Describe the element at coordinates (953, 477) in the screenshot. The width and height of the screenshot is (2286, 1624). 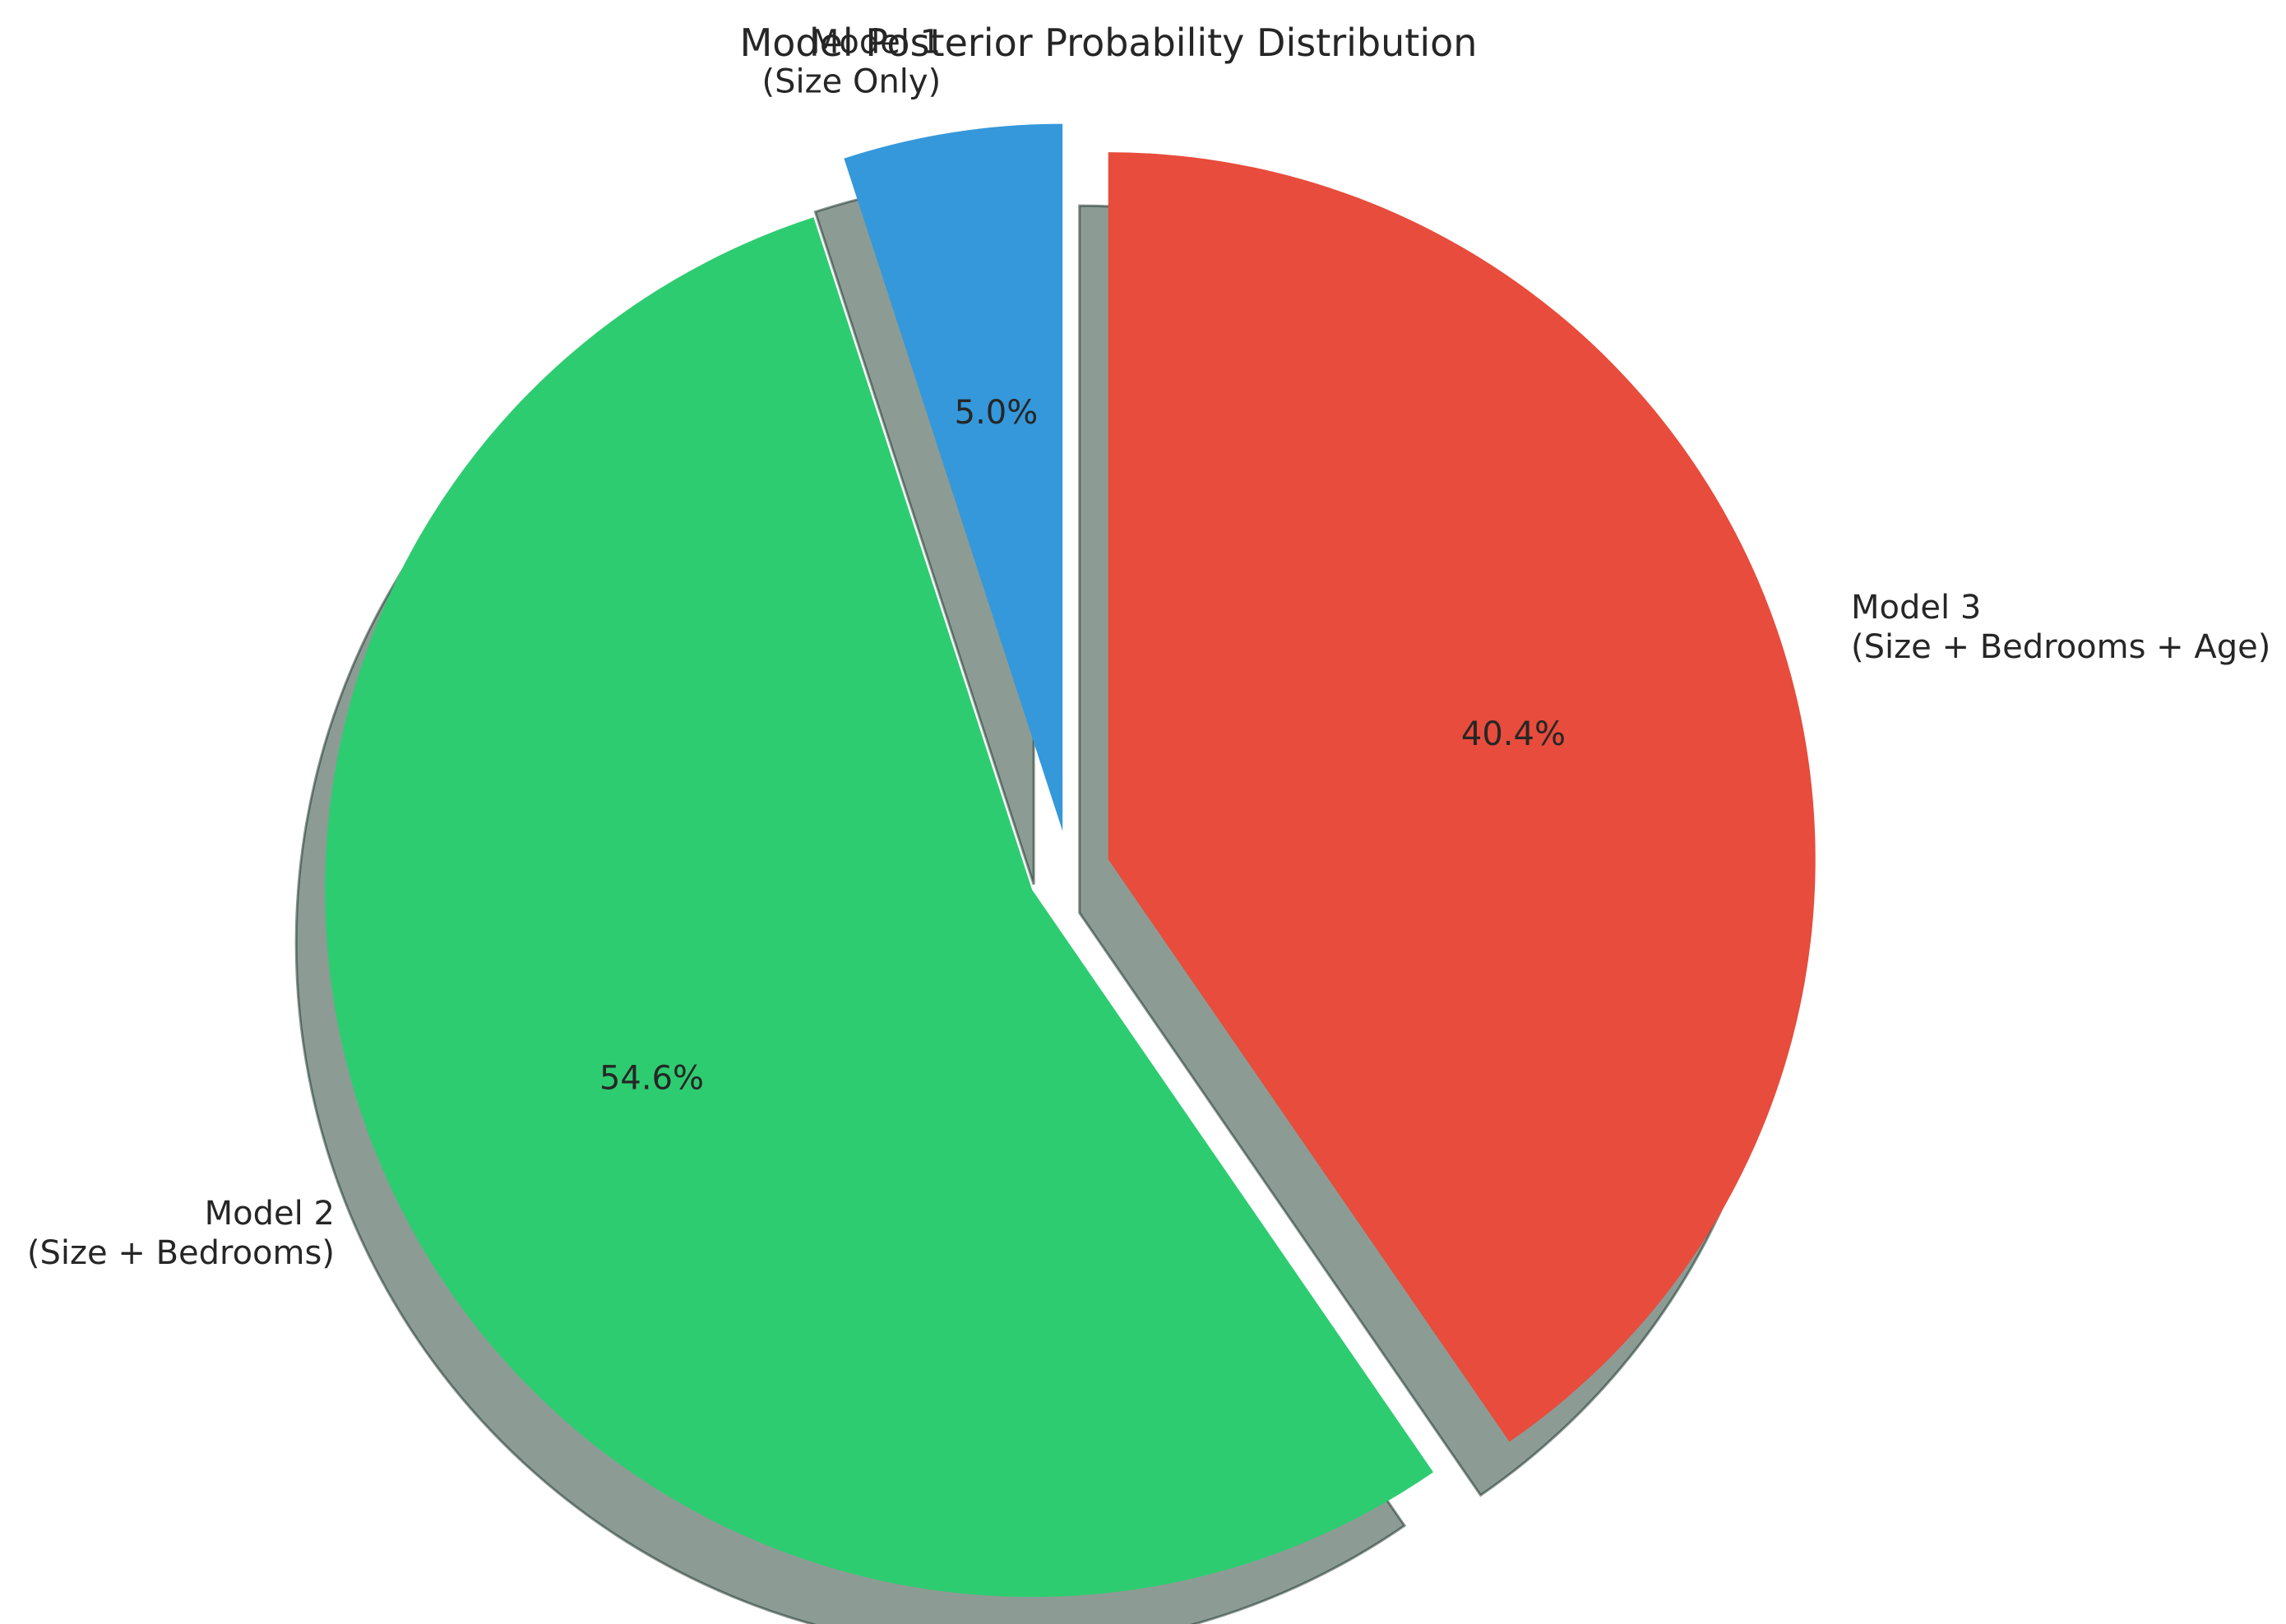
I see `model-1-slice` at that location.